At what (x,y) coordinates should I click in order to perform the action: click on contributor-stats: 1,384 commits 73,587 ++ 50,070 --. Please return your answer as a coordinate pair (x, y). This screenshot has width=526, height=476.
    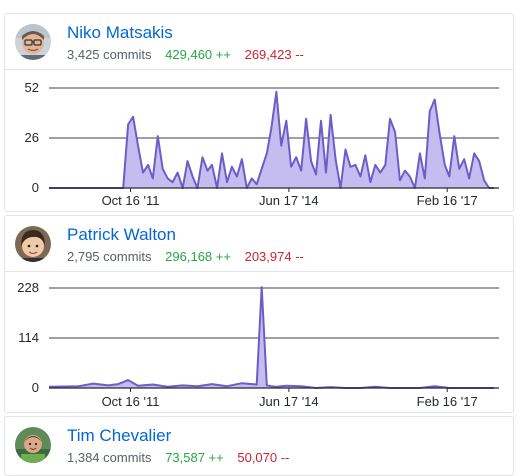
    Looking at the image, I should click on (178, 457).